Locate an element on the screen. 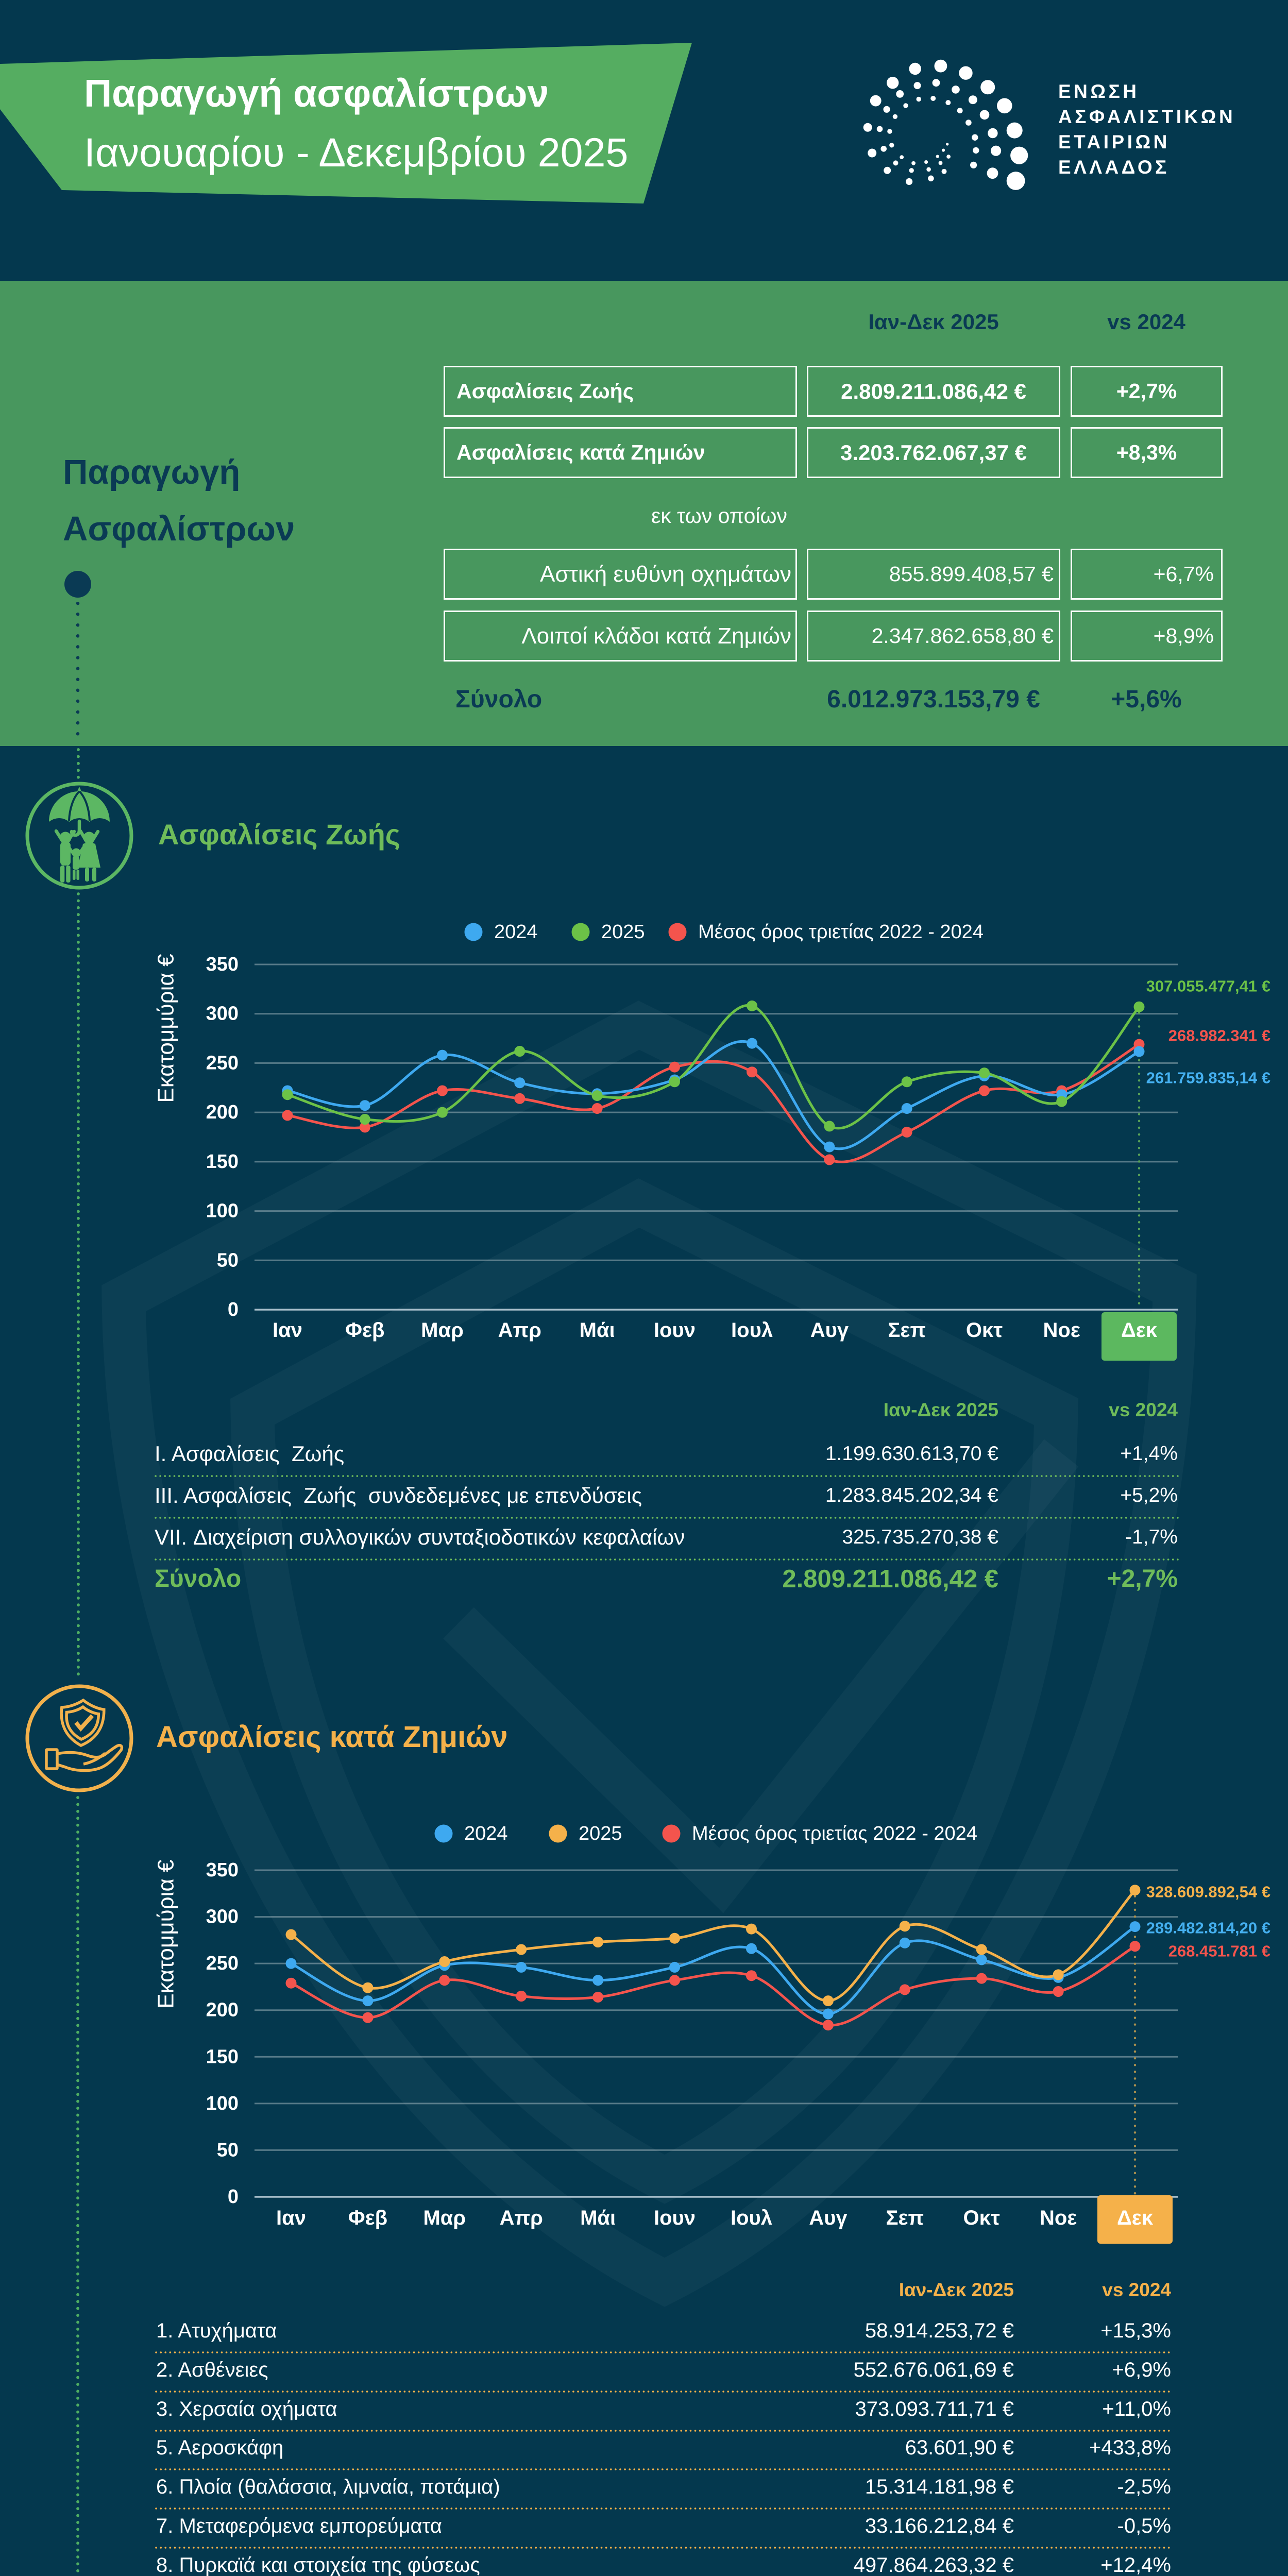 Image resolution: width=1288 pixels, height=2576 pixels. svg-text: 307.055.477,41 € is located at coordinates (1208, 986).